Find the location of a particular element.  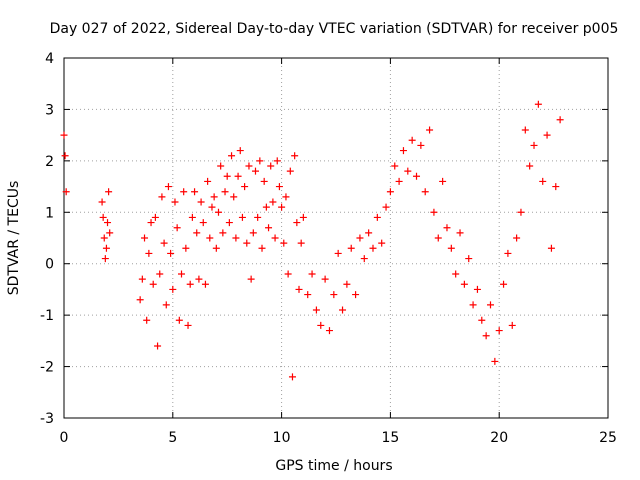

y-tick-label: 4 is located at coordinates (49, 59).